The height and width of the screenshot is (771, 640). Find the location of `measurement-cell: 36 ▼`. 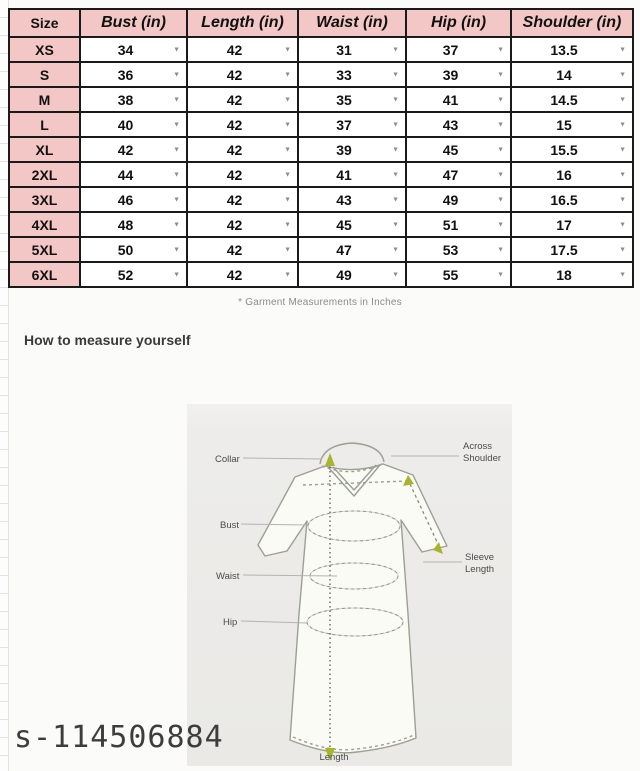

measurement-cell: 36 ▼ is located at coordinates (133, 74).